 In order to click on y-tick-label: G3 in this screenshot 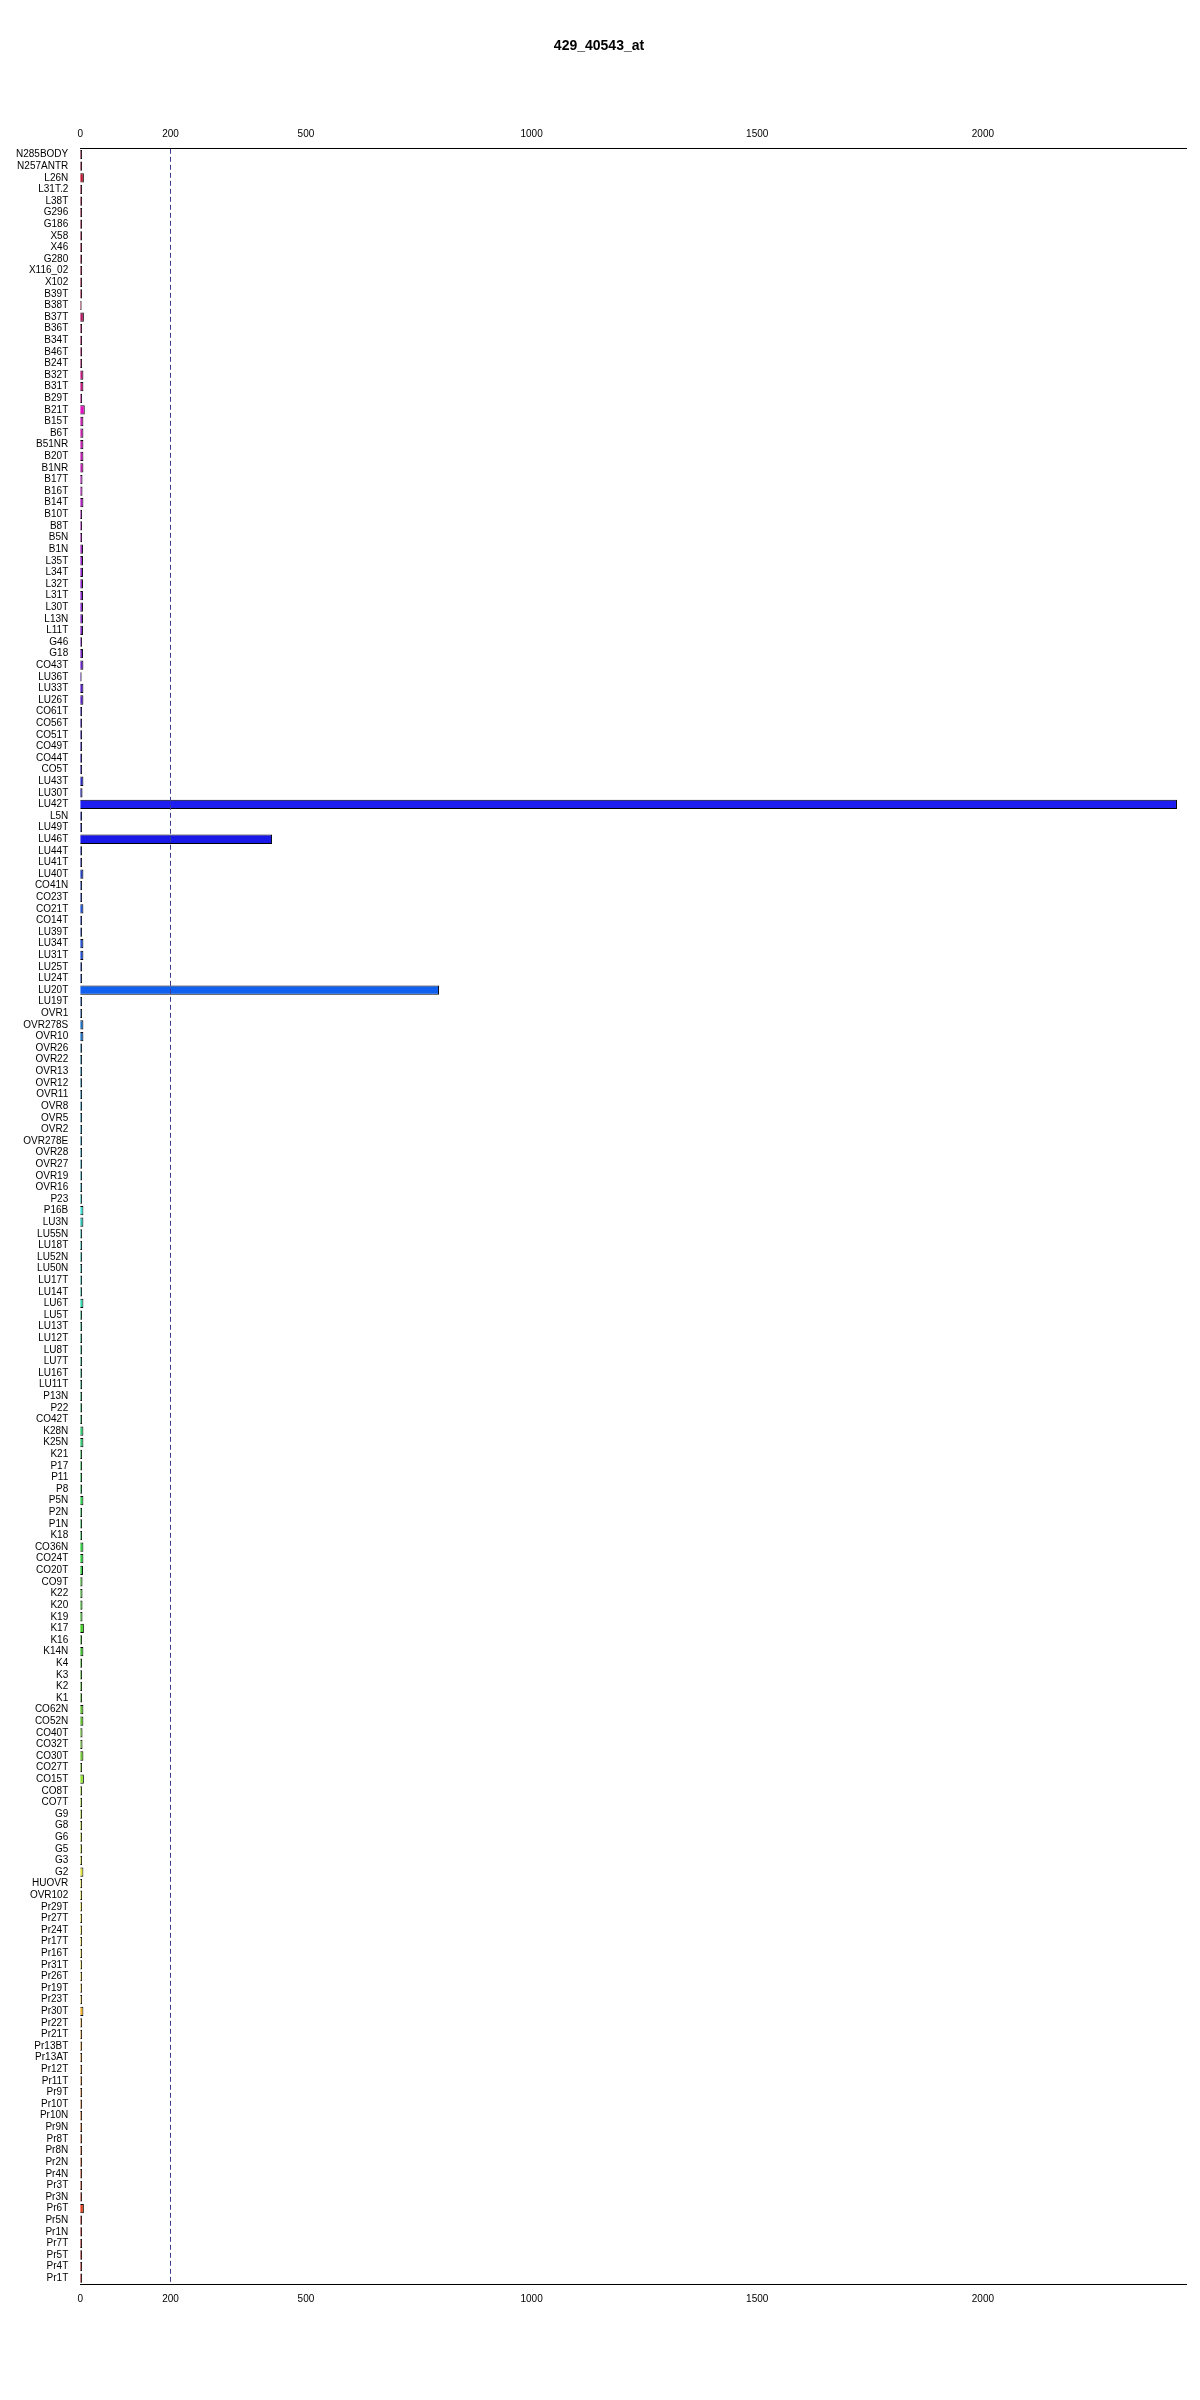, I will do `click(61, 1860)`.